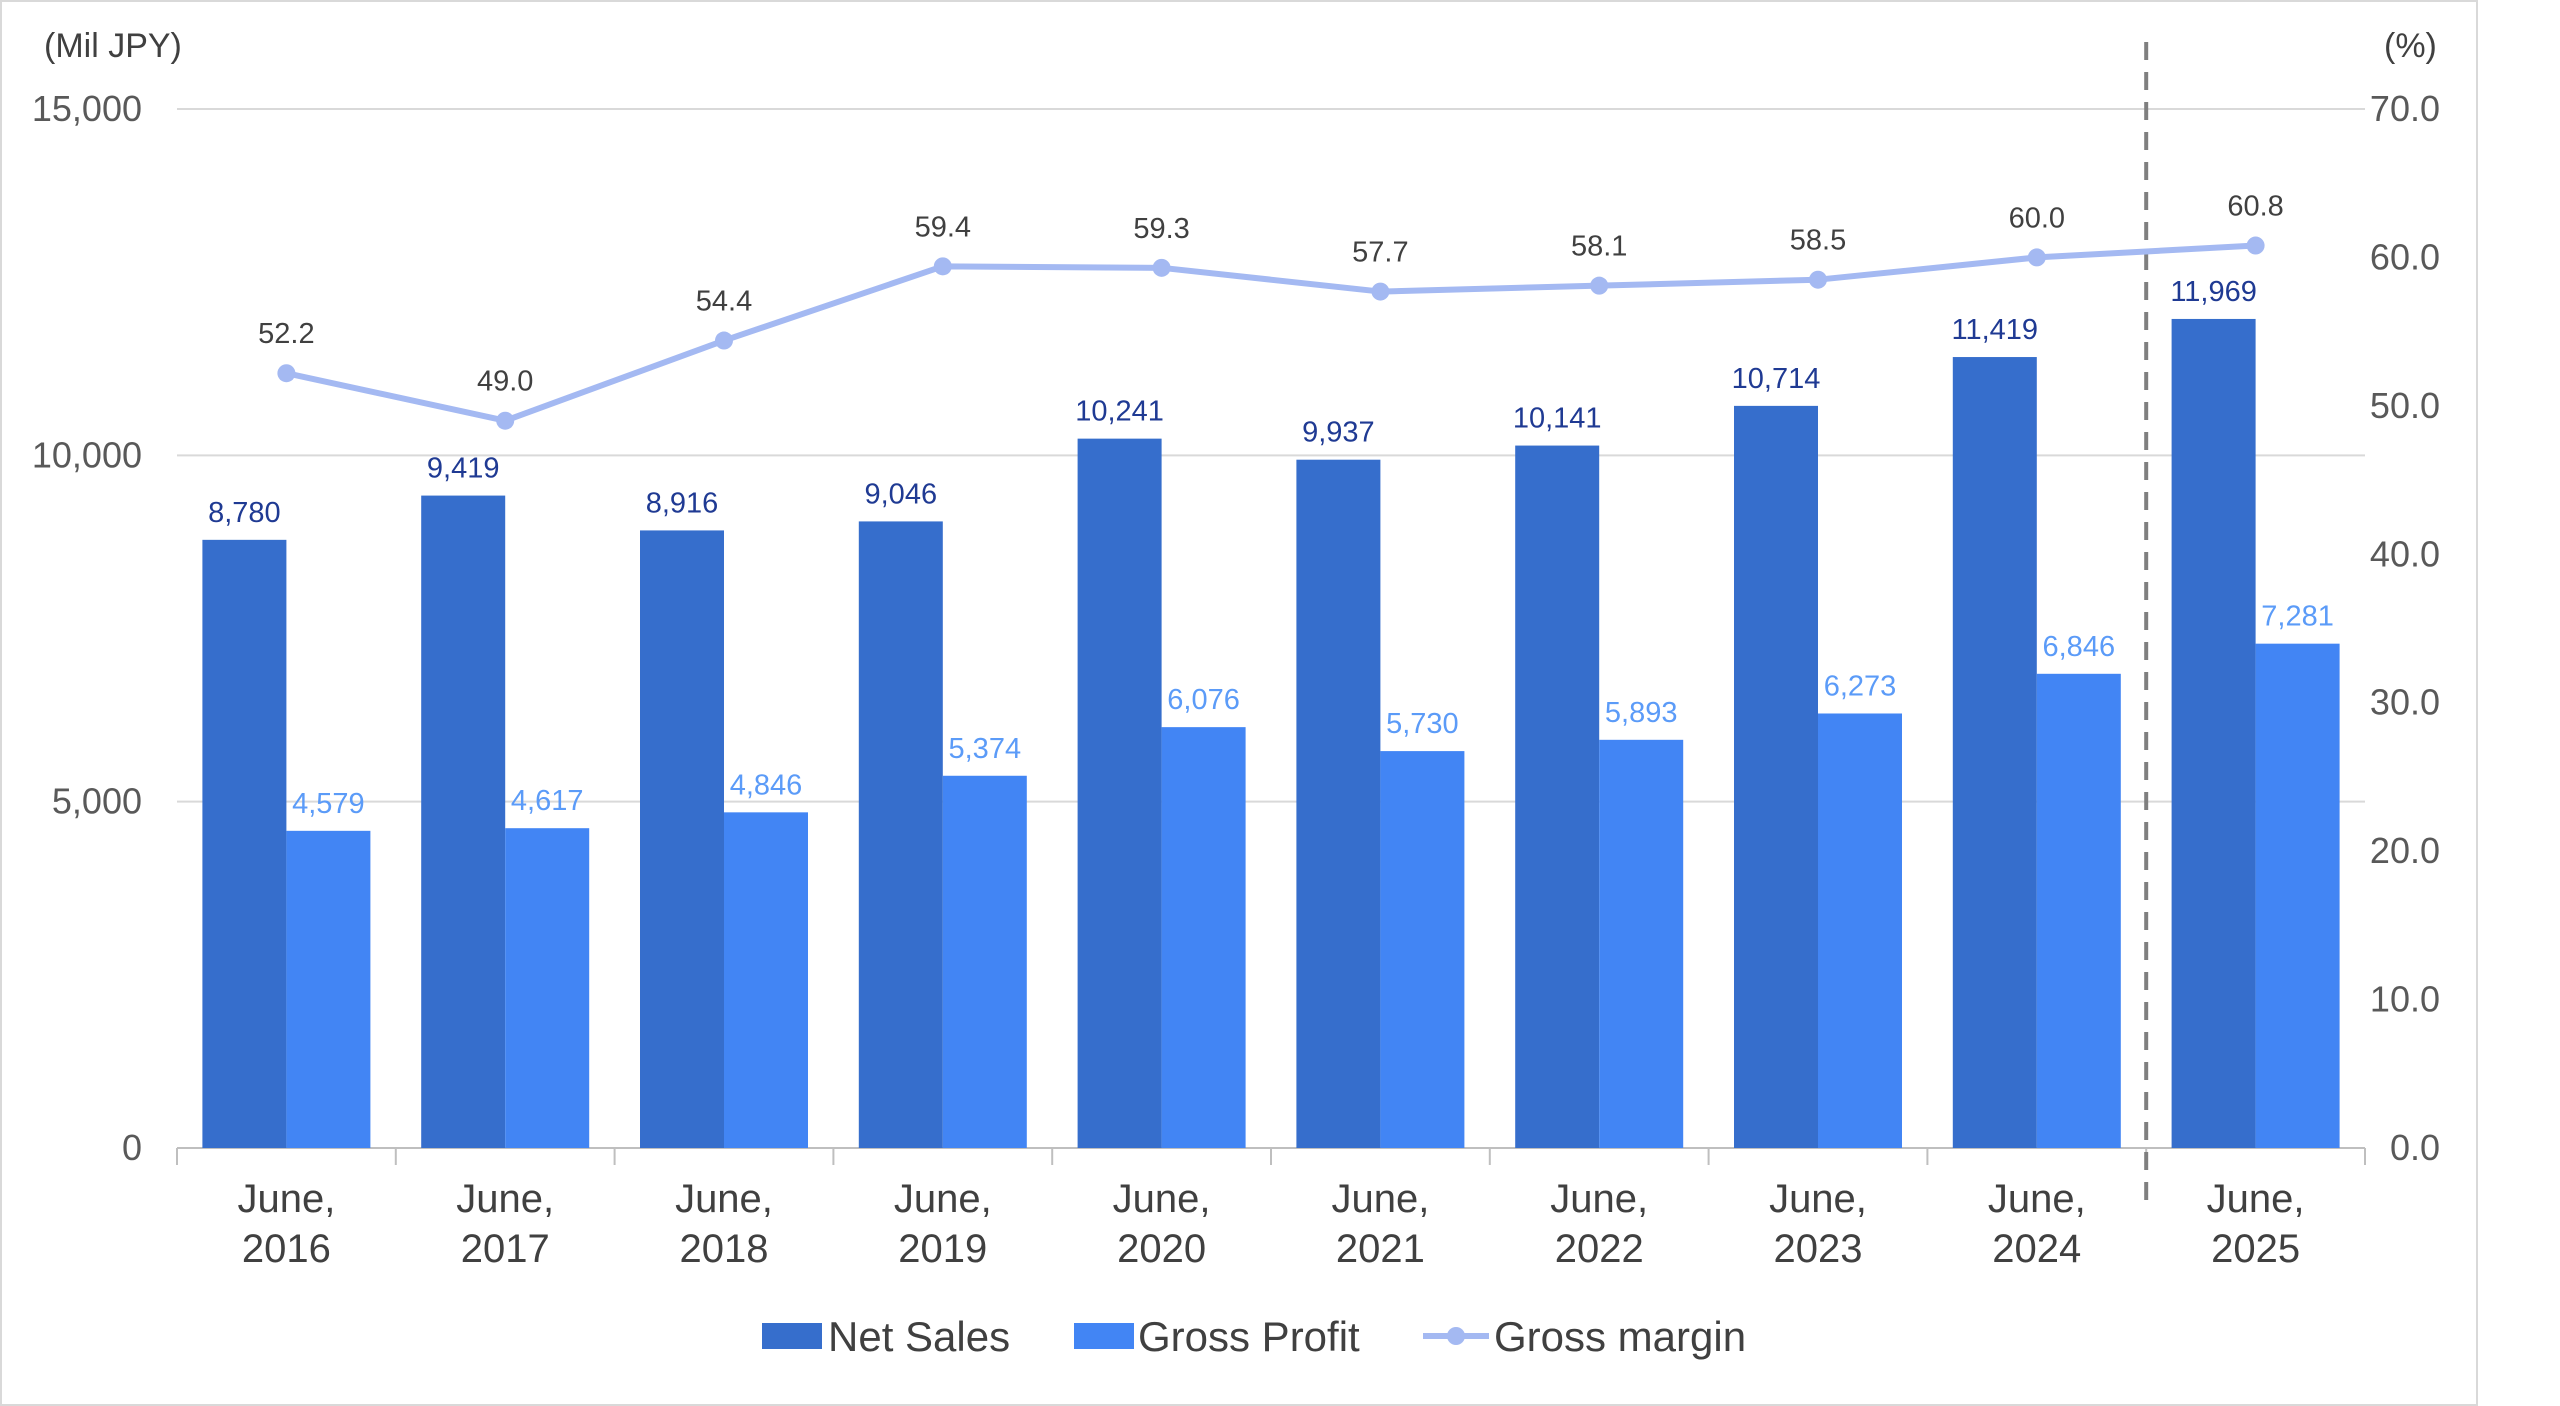 The image size is (2560, 1406). I want to click on gross-margin-data-label: 54.4, so click(724, 302).